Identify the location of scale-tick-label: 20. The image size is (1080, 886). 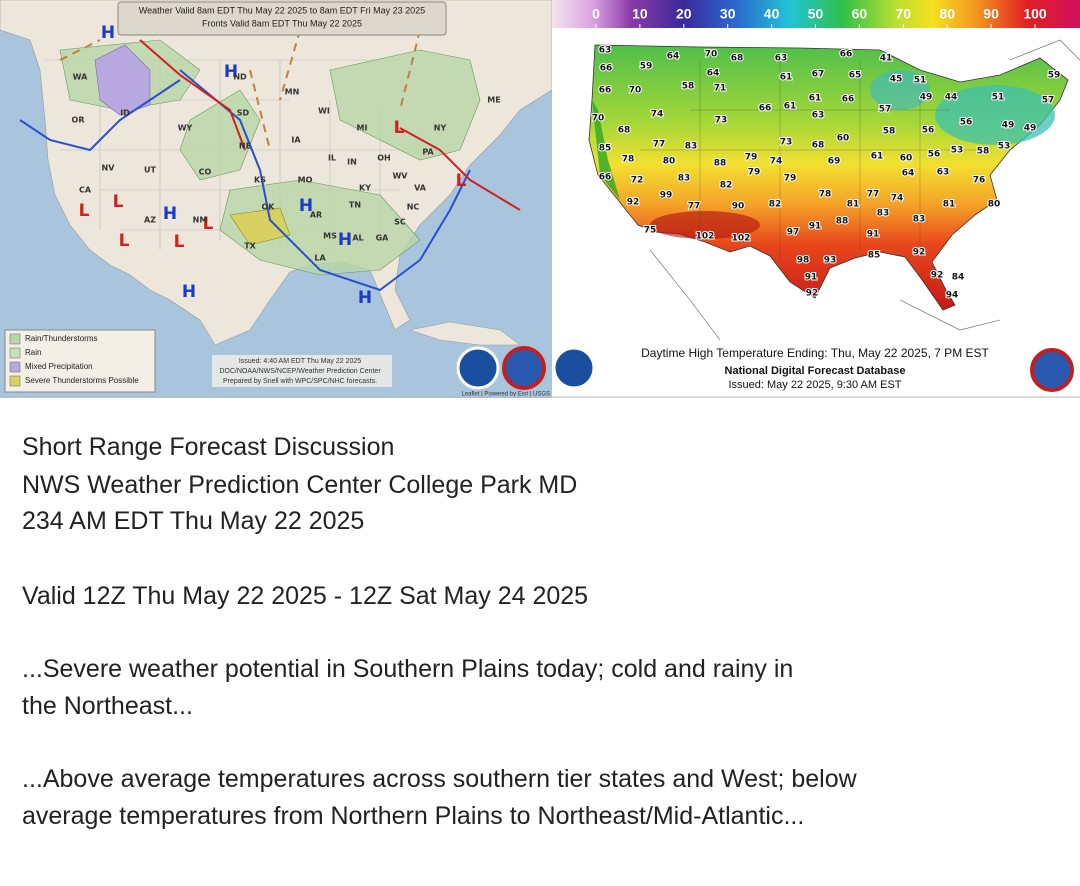
(684, 14).